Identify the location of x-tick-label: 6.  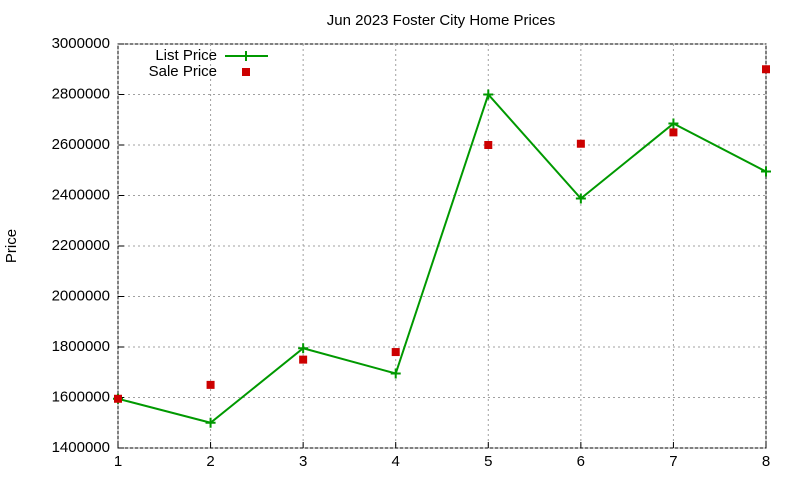
(581, 461).